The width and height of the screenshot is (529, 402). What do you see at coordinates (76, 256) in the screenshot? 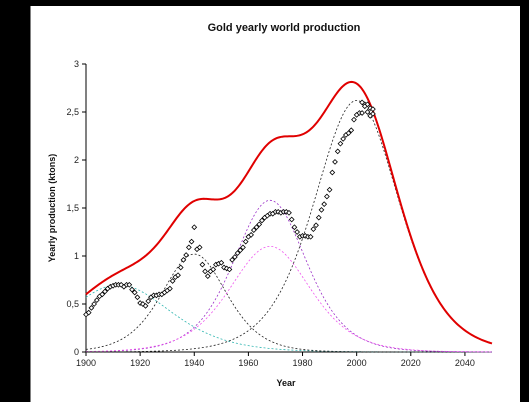
I see `y-tick-label: 1` at bounding box center [76, 256].